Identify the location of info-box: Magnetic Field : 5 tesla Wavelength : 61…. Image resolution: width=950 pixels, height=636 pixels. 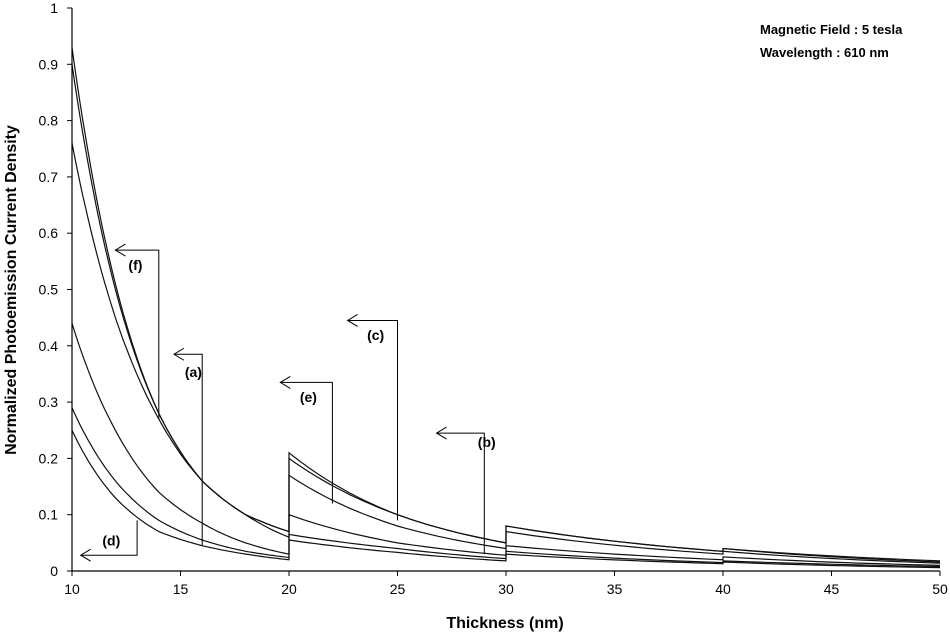
(831, 41).